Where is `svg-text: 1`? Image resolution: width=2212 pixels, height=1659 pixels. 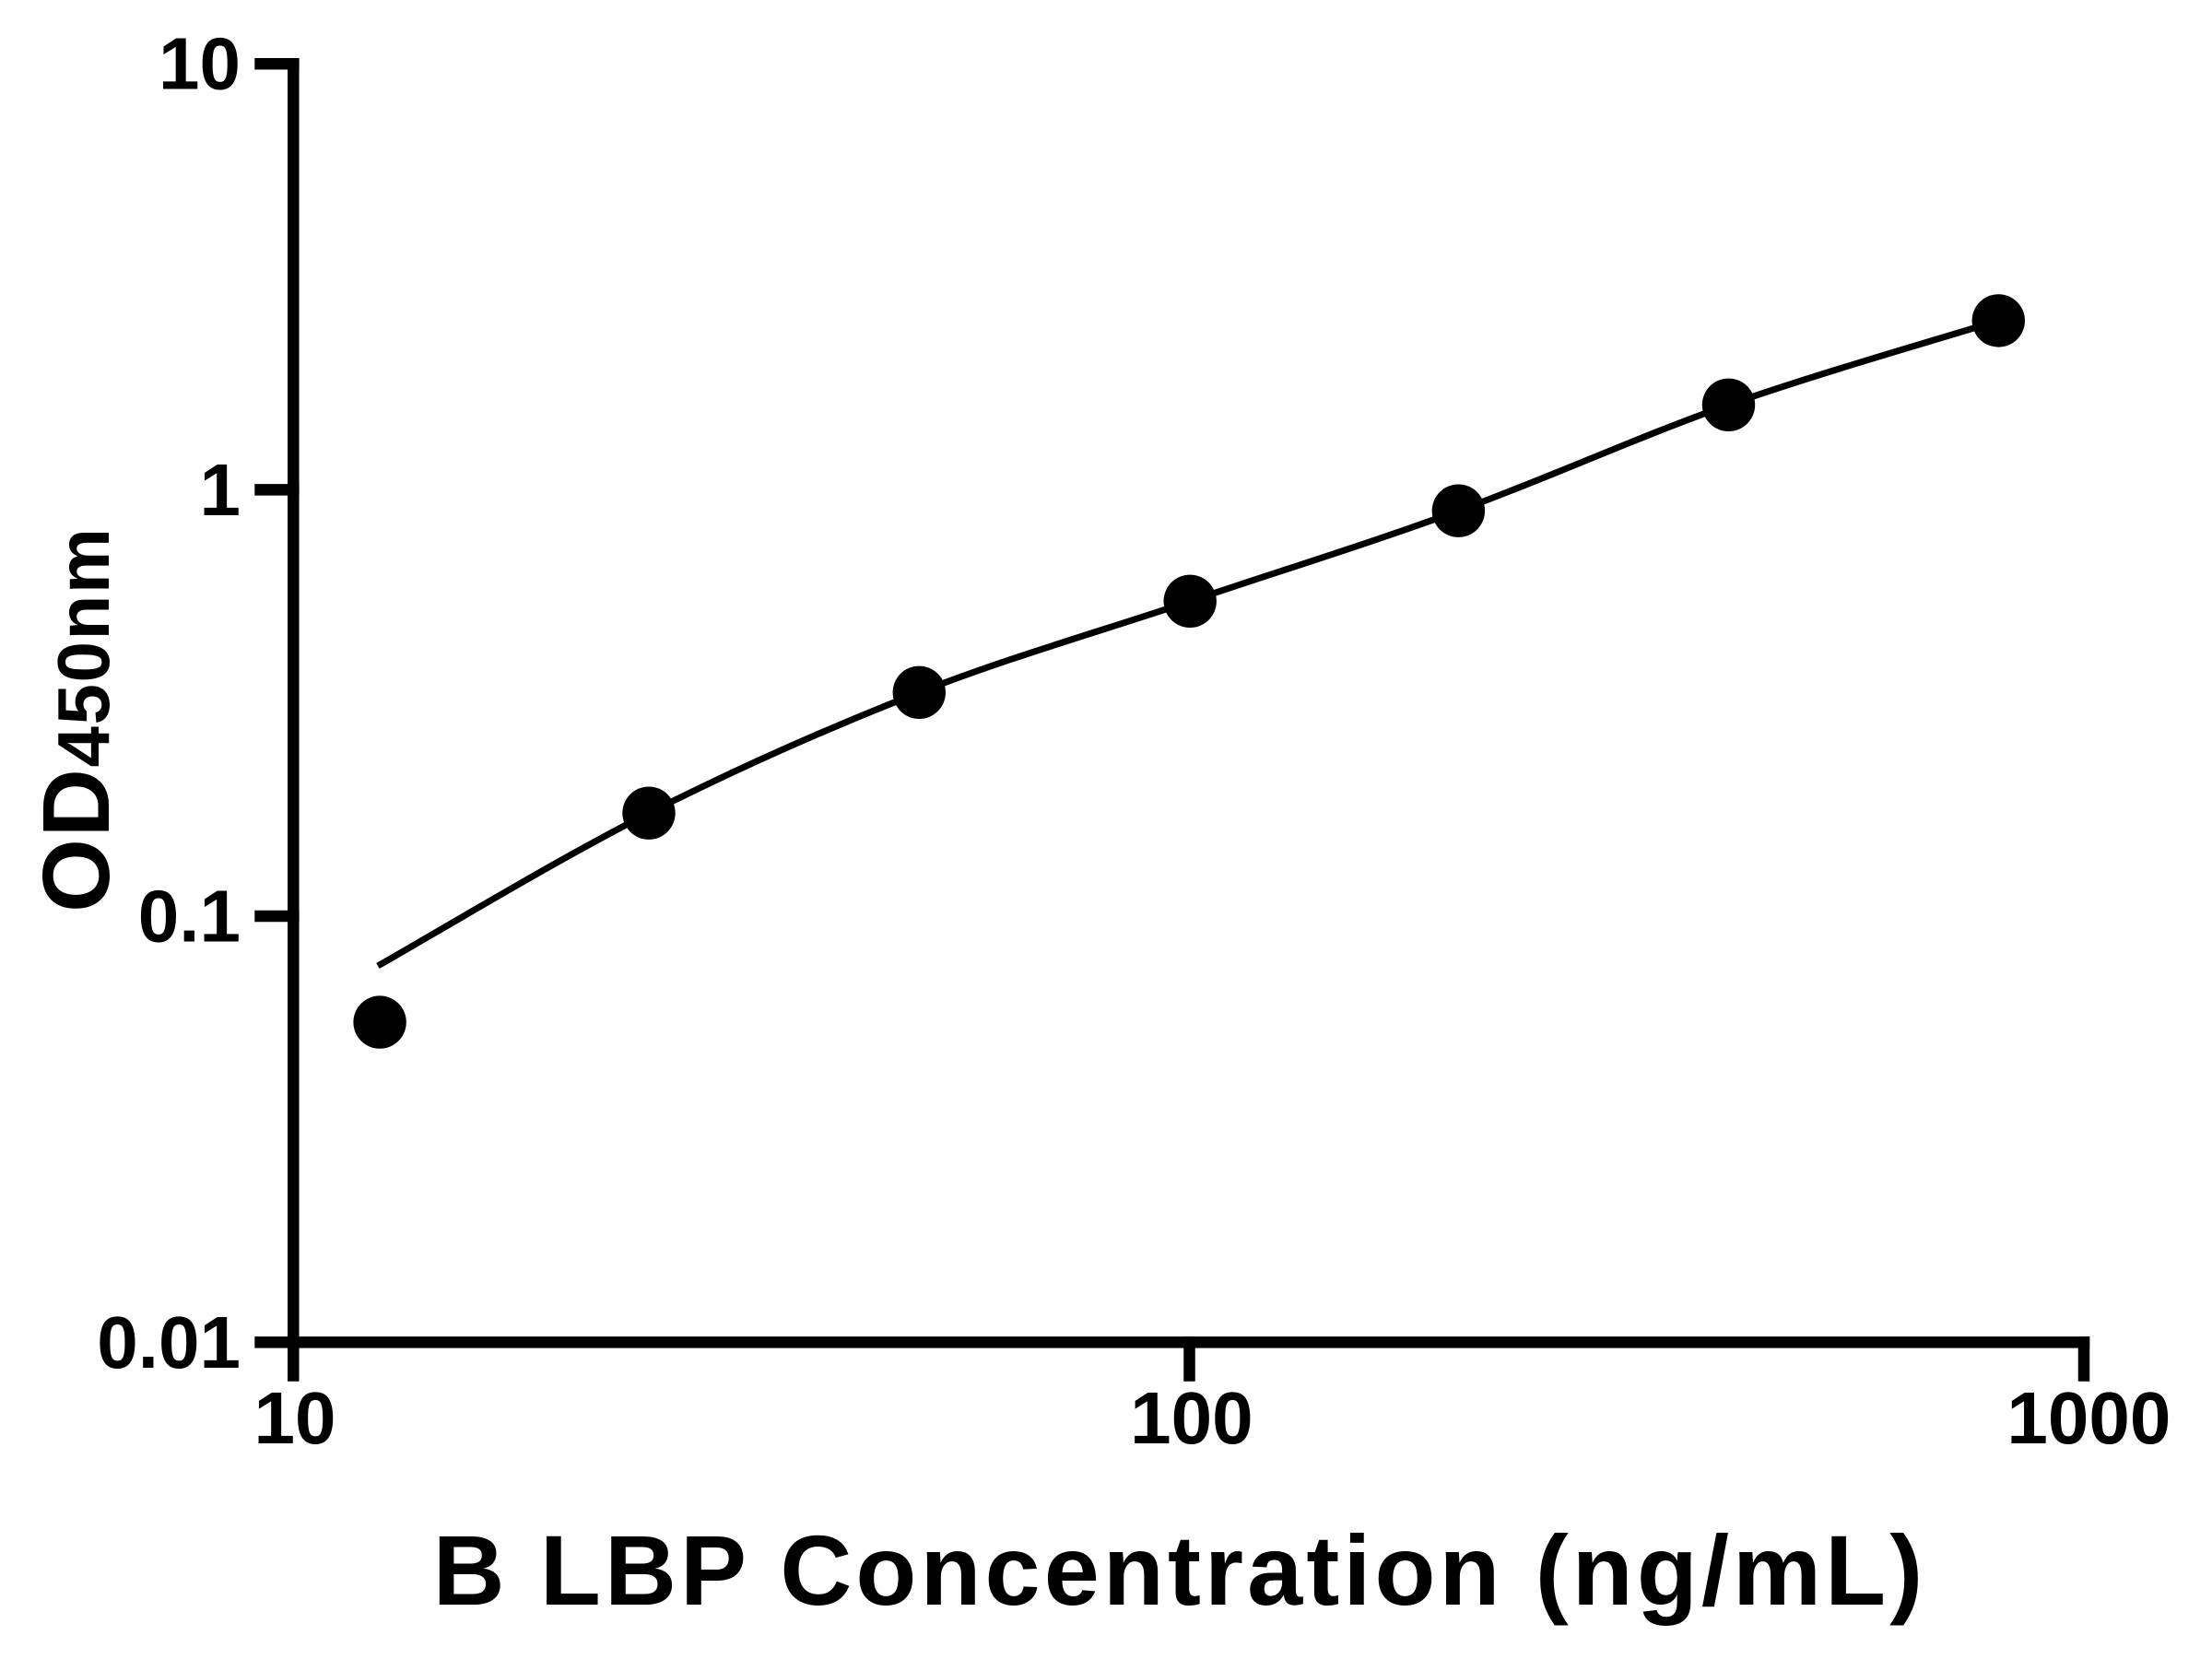
svg-text: 1 is located at coordinates (220, 490).